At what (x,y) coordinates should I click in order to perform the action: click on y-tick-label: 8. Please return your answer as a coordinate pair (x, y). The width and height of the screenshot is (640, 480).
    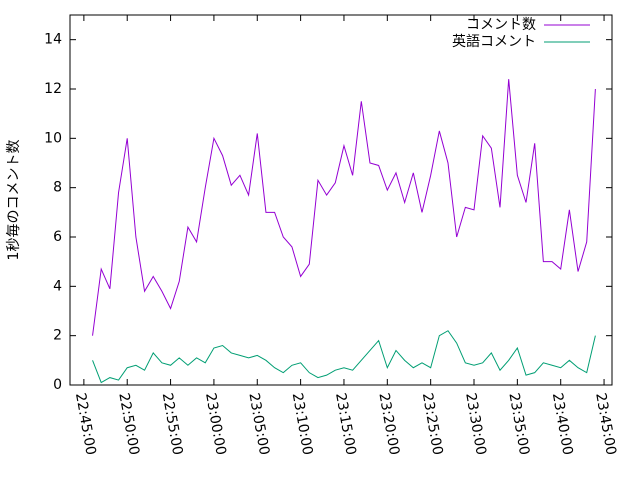
    Looking at the image, I should click on (57, 188).